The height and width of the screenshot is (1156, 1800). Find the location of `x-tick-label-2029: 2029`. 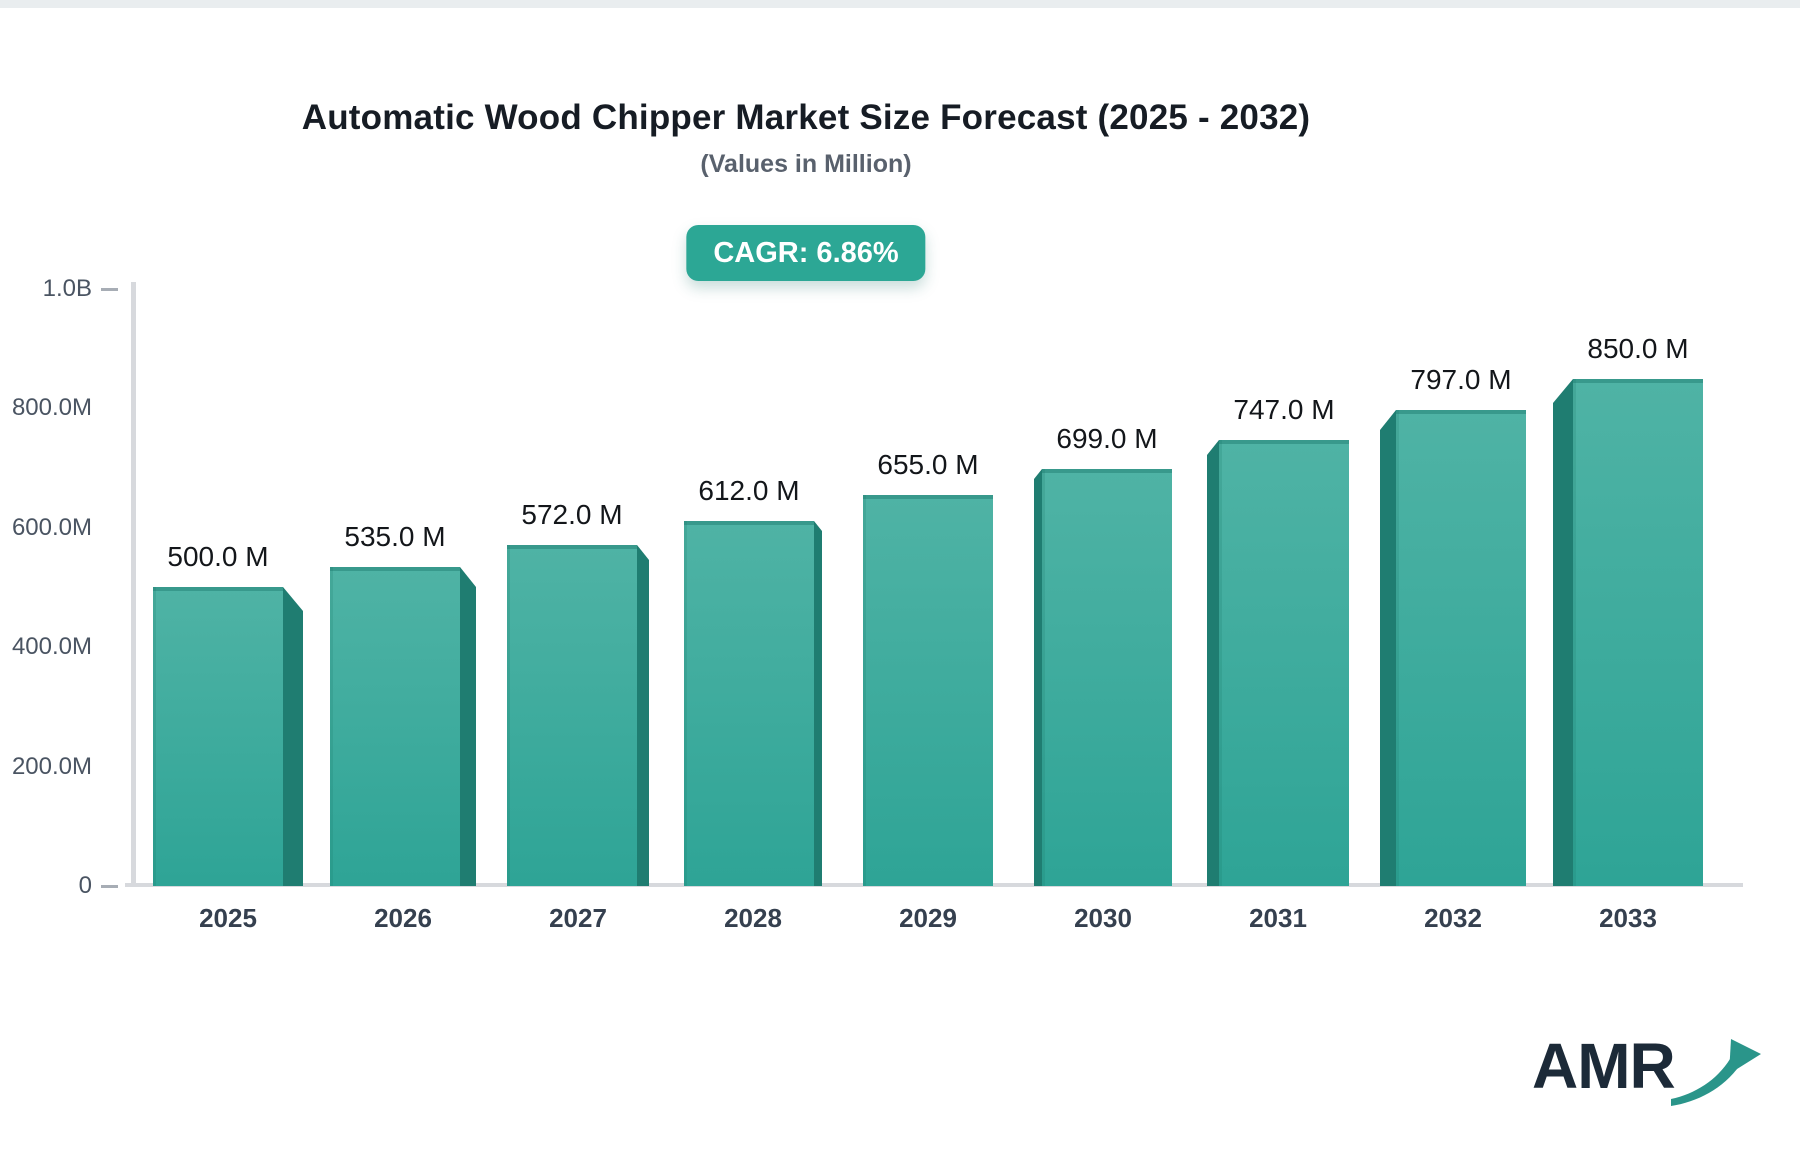

x-tick-label-2029: 2029 is located at coordinates (928, 918).